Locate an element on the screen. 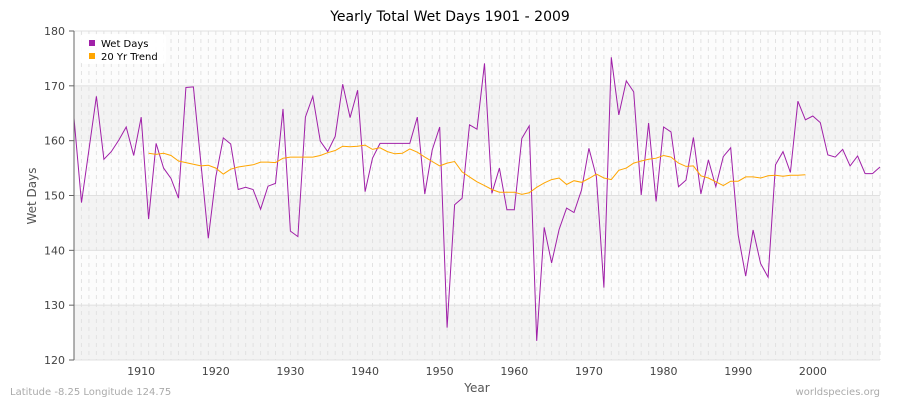  x-tick-label: 2000 is located at coordinates (813, 371).